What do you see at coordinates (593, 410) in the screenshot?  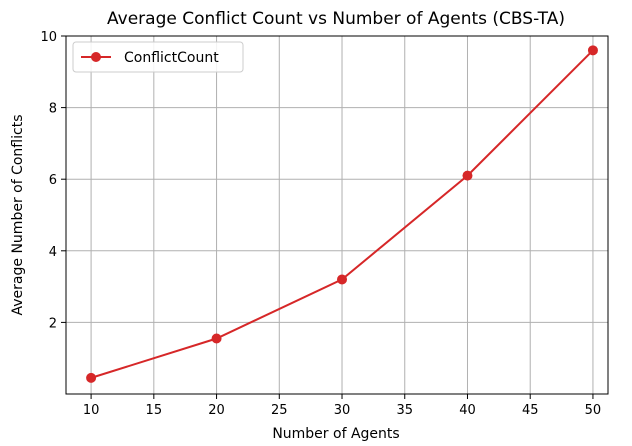 I see `x-tick-label: 50` at bounding box center [593, 410].